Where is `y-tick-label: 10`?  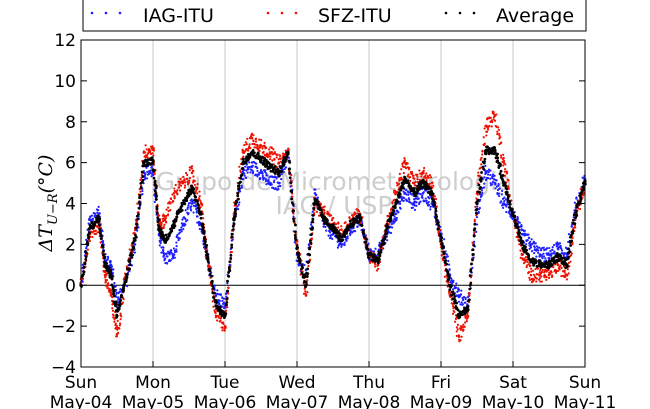
y-tick-label: 10 is located at coordinates (65, 82).